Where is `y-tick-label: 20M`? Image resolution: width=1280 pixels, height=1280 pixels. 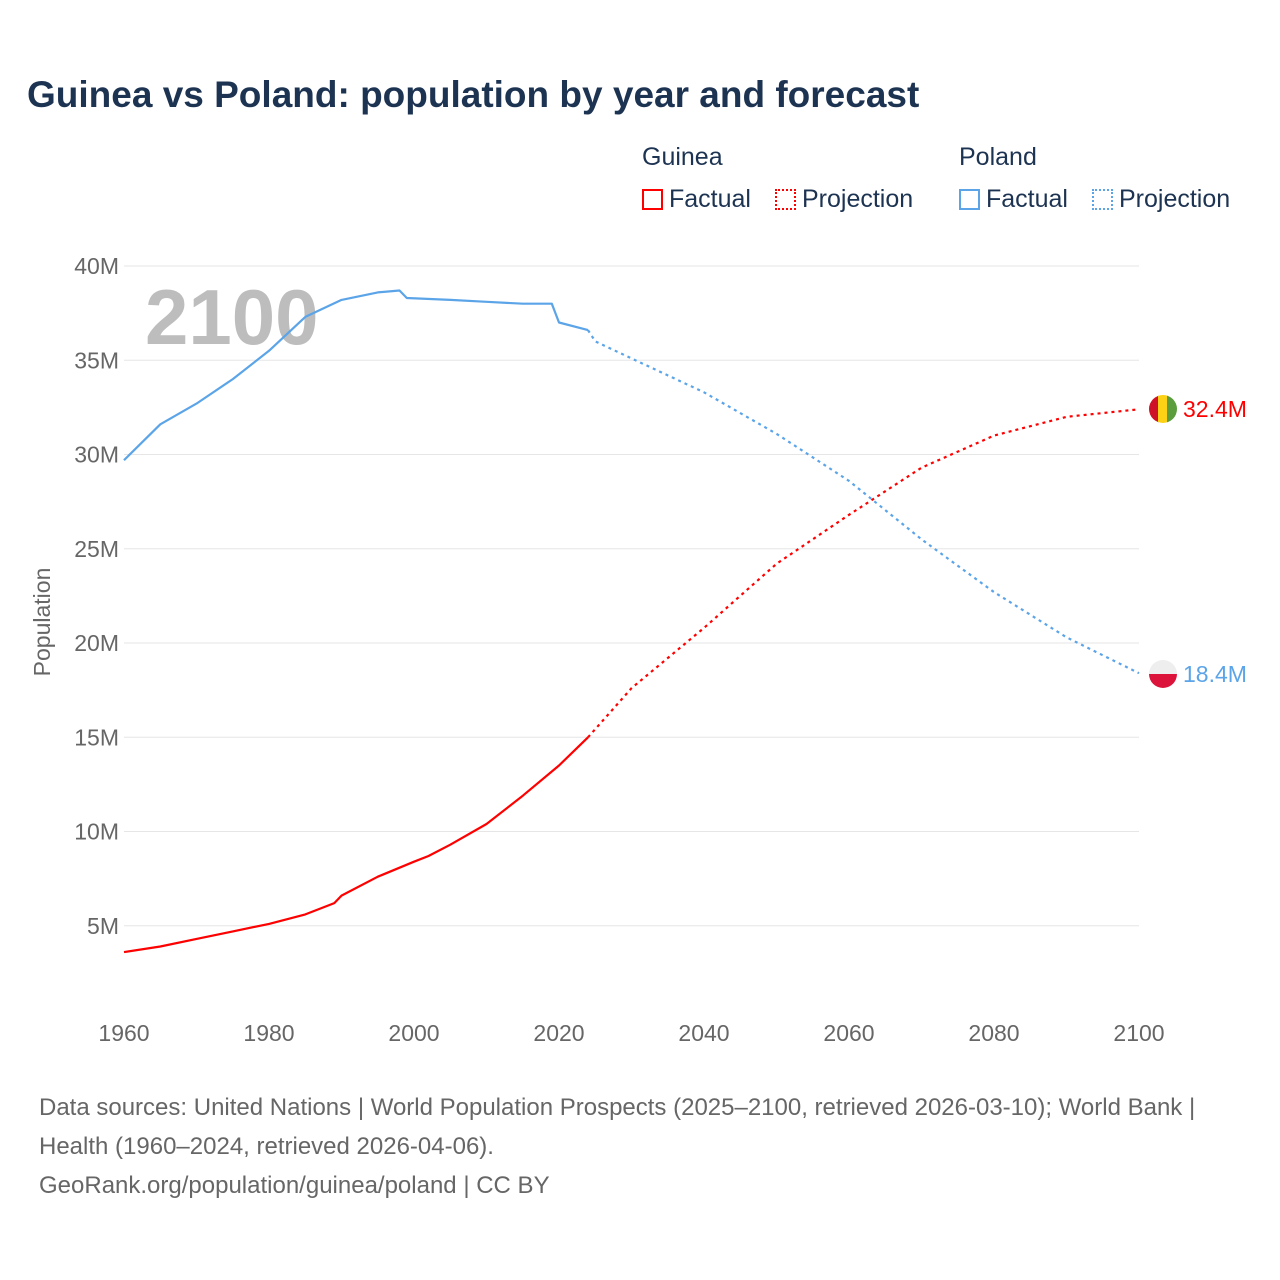
y-tick-label: 20M is located at coordinates (96, 643).